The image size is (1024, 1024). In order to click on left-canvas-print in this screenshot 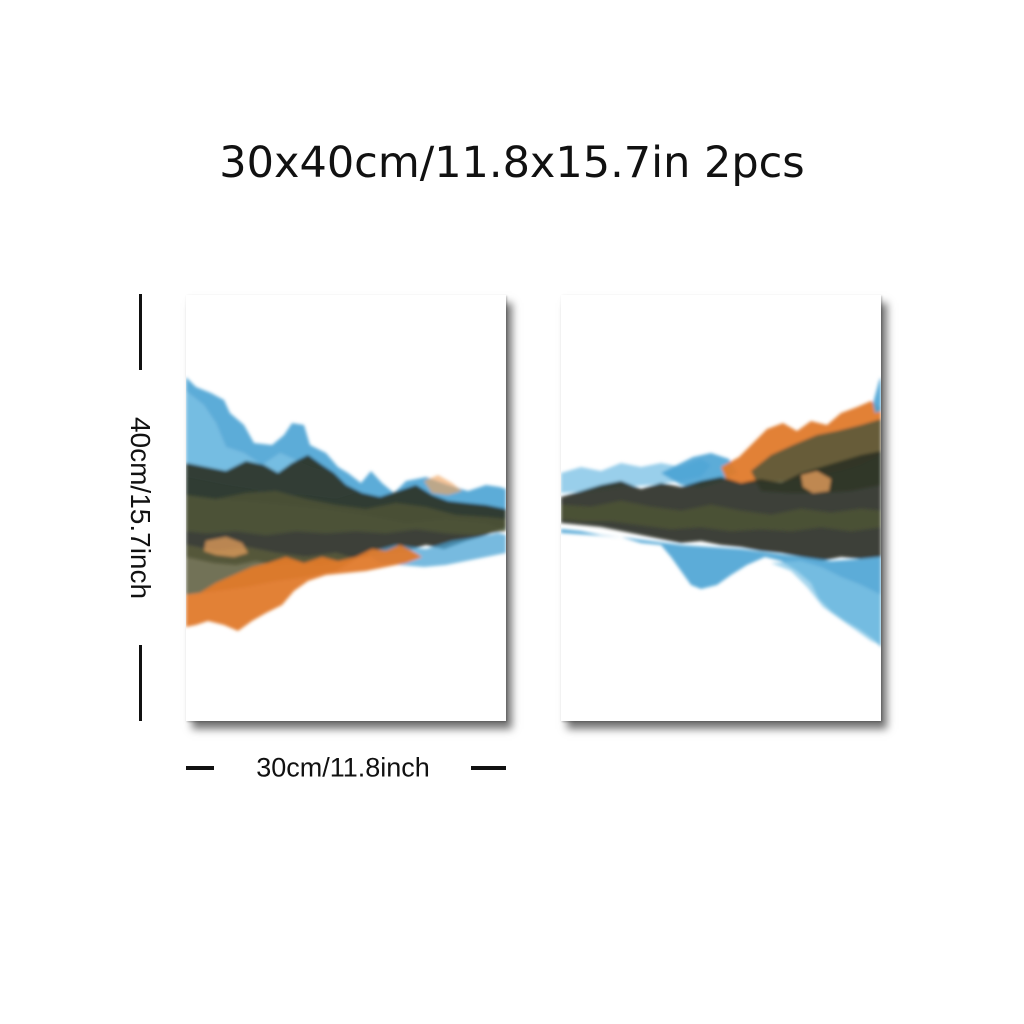, I will do `click(346, 508)`.